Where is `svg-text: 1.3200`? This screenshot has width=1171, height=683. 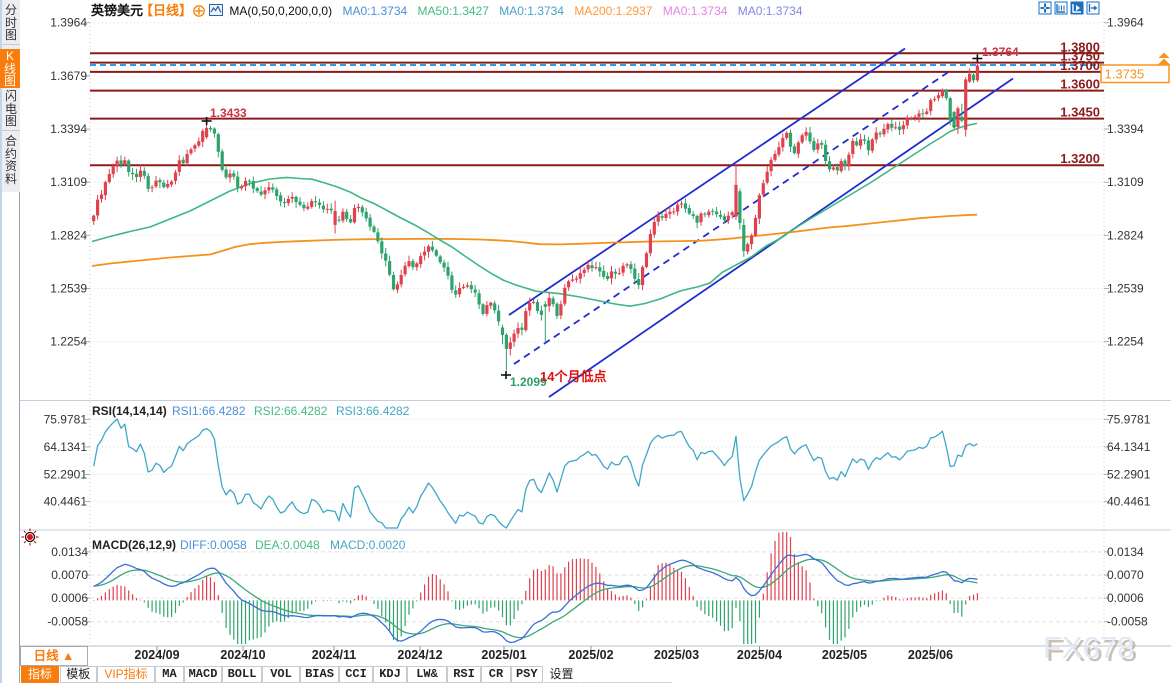
svg-text: 1.3200 is located at coordinates (1080, 158).